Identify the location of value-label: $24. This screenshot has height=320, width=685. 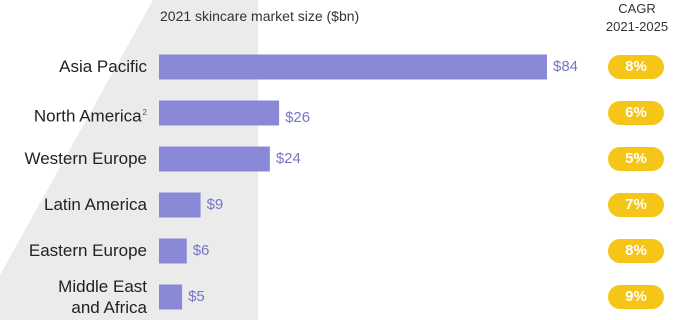
(288, 158).